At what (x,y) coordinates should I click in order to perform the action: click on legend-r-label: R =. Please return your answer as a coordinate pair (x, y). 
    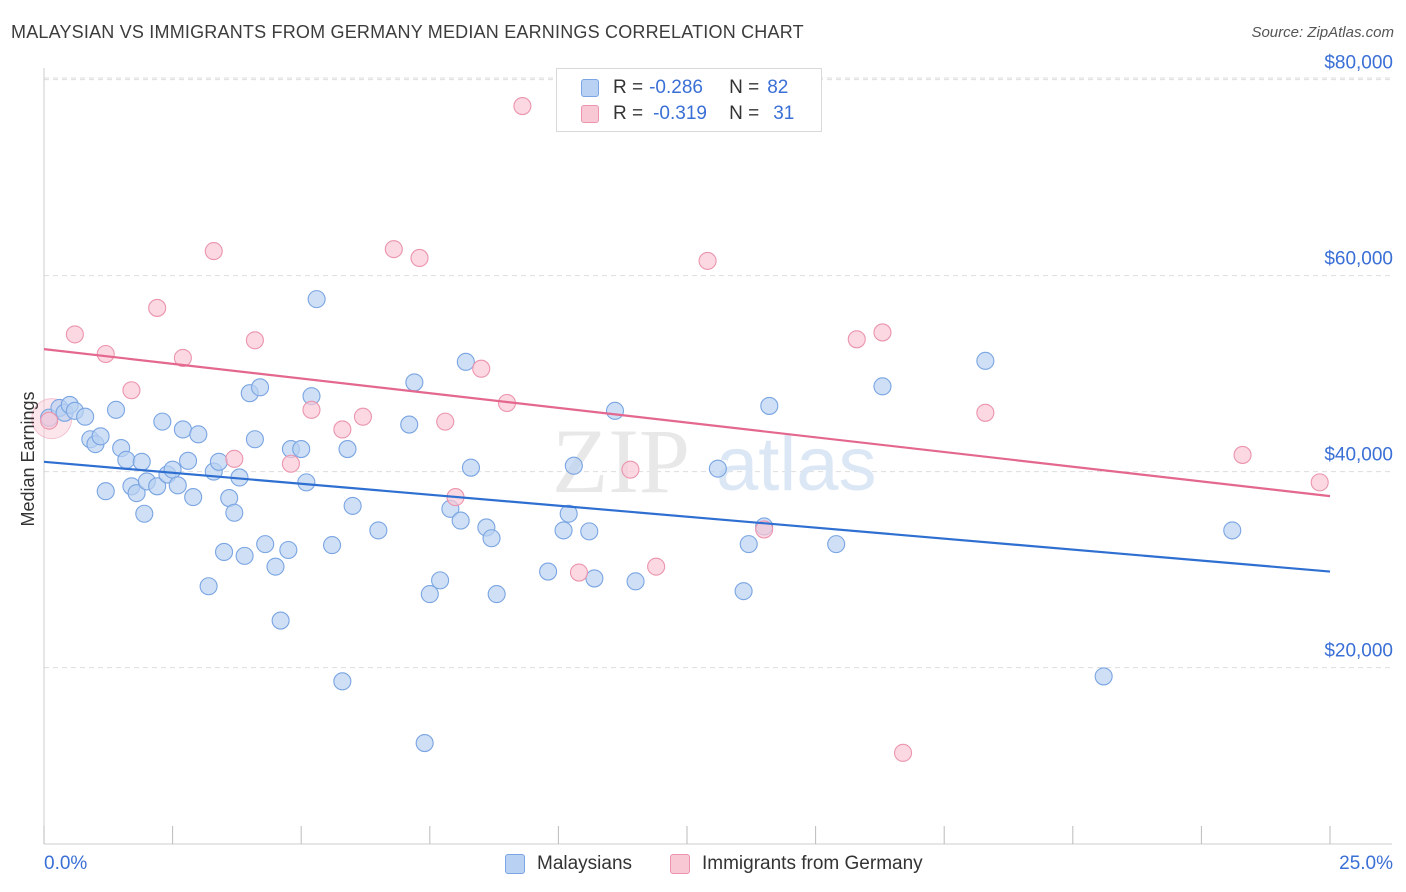
    Looking at the image, I should click on (628, 113).